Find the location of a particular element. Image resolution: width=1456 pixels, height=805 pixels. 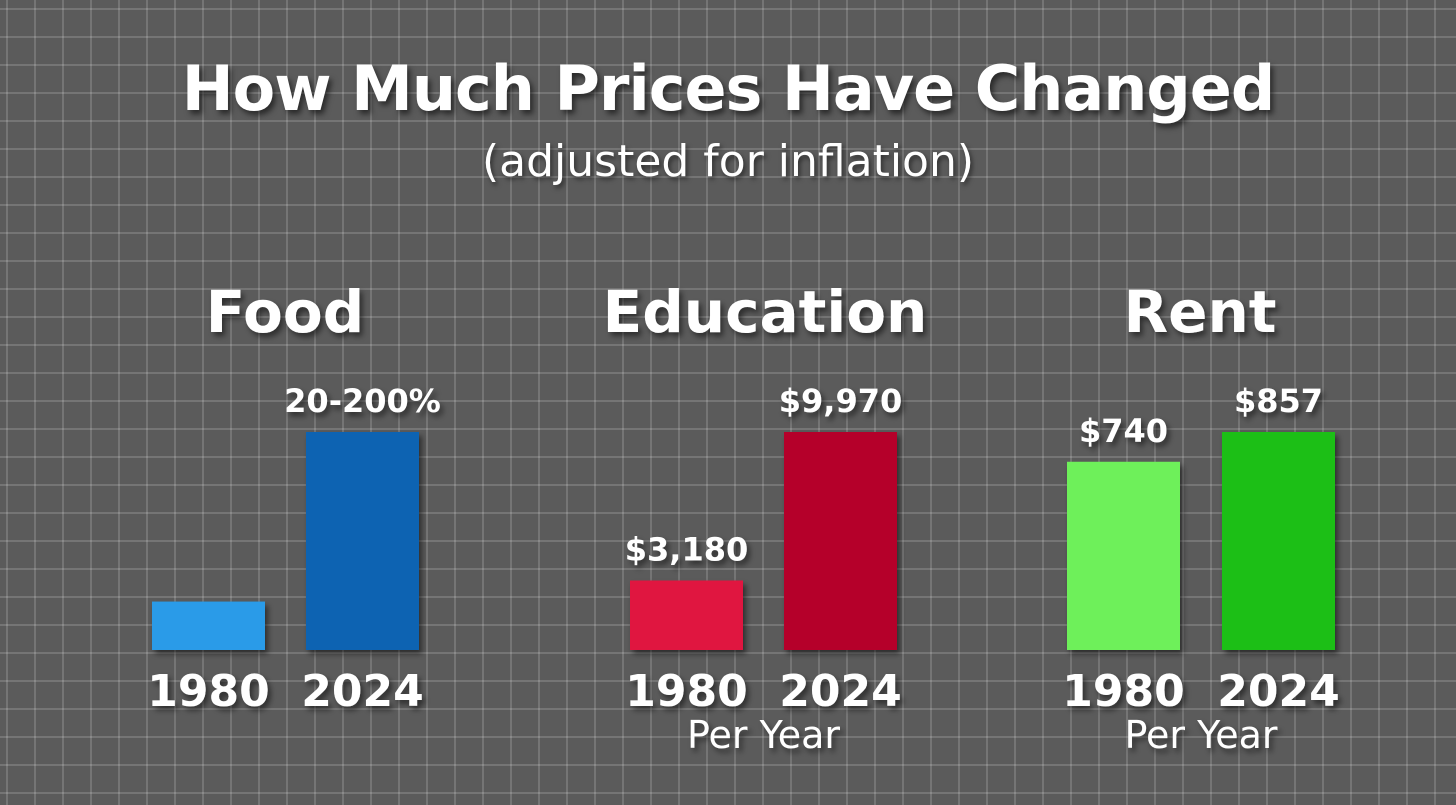

value-label: 20-200% is located at coordinates (362, 401).